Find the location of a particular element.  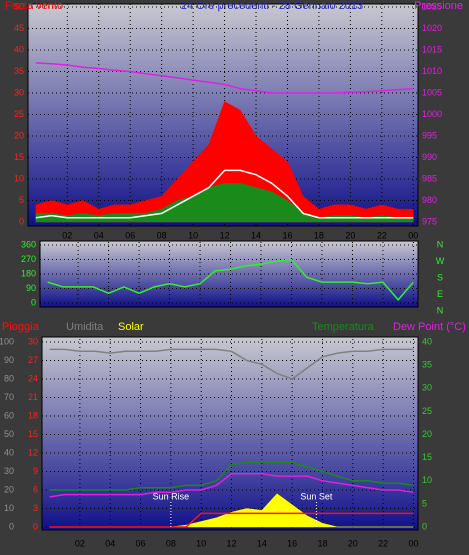

y-tick-label: 1020 is located at coordinates (432, 28).